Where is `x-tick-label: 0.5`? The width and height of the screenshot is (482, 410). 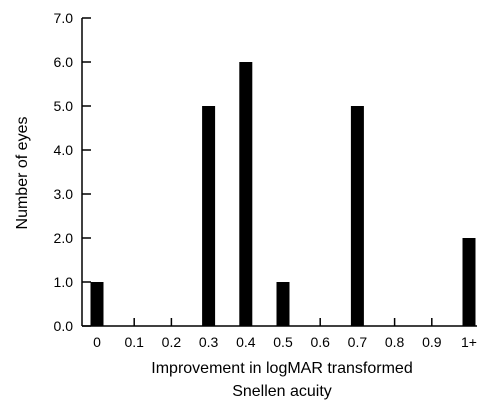
x-tick-label: 0.5 is located at coordinates (283, 342).